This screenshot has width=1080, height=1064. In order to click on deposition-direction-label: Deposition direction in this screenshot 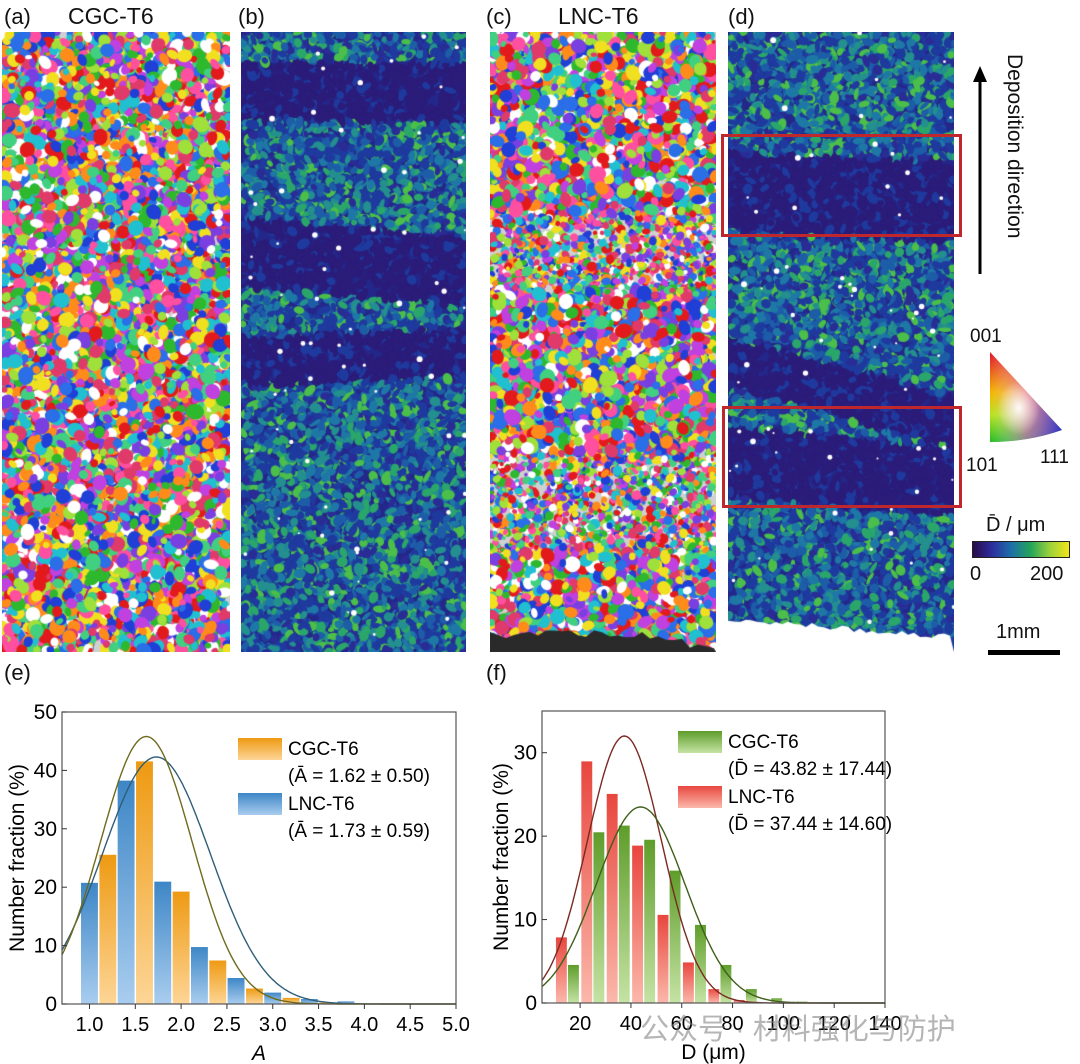, I will do `click(1014, 146)`.